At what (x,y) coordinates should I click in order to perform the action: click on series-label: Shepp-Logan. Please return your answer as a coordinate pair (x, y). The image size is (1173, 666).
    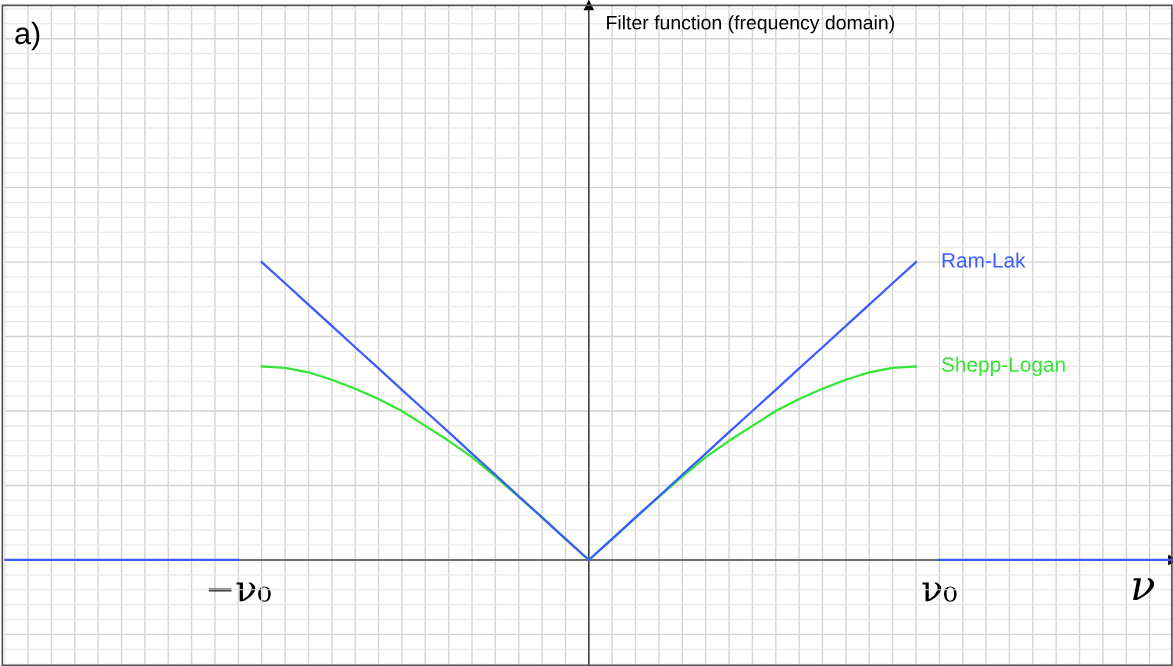
    Looking at the image, I should click on (1003, 366).